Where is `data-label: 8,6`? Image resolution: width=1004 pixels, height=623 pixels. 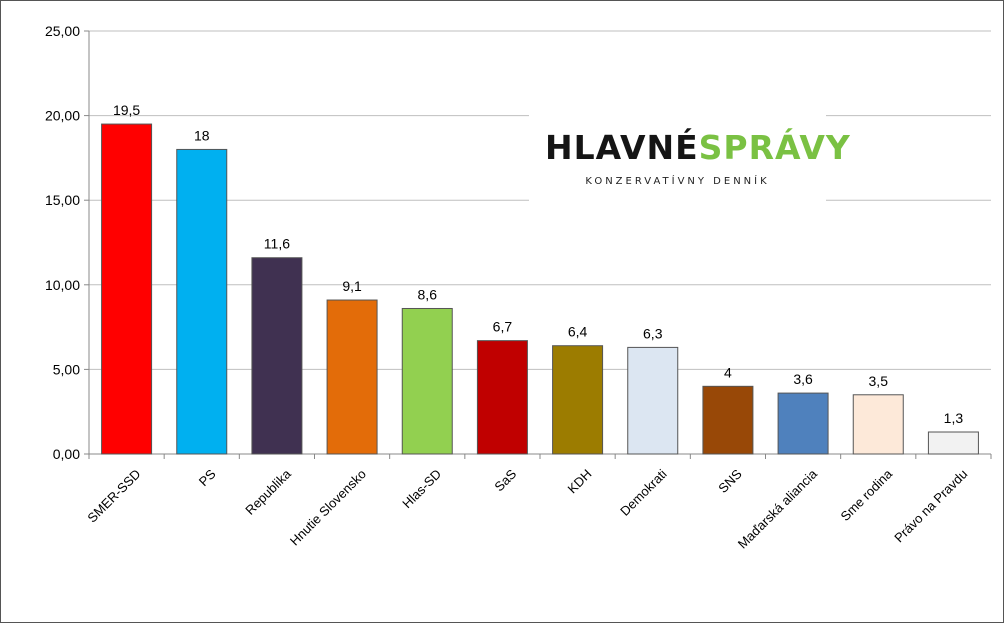 data-label: 8,6 is located at coordinates (428, 294).